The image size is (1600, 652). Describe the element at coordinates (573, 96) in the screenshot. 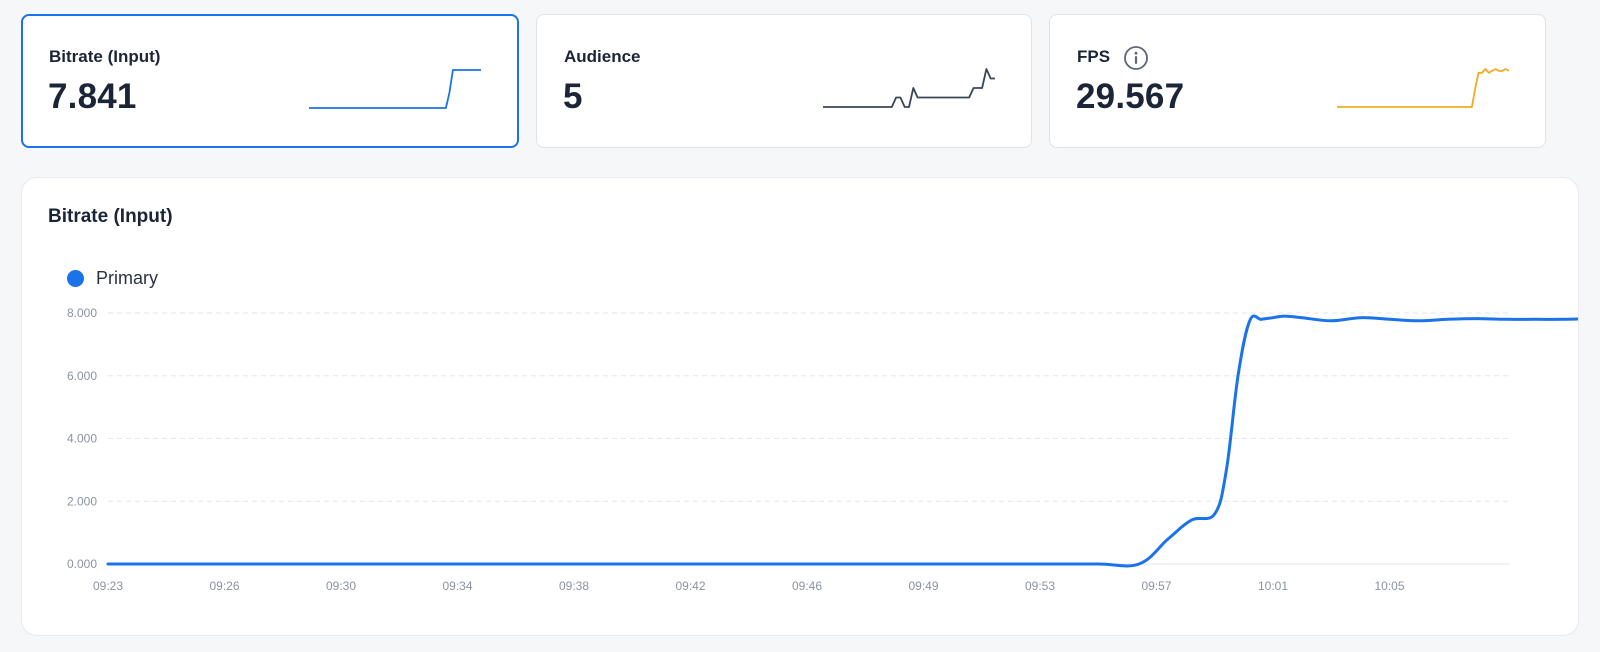

I see `metric-card-value: 5` at that location.